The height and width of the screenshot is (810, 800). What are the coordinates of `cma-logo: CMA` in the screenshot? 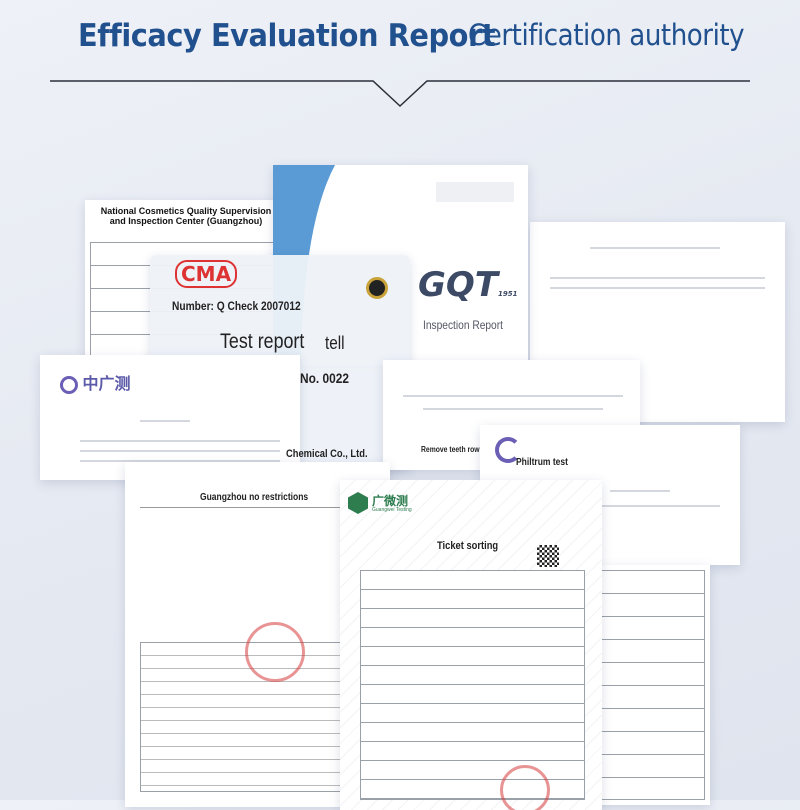 It's located at (206, 274).